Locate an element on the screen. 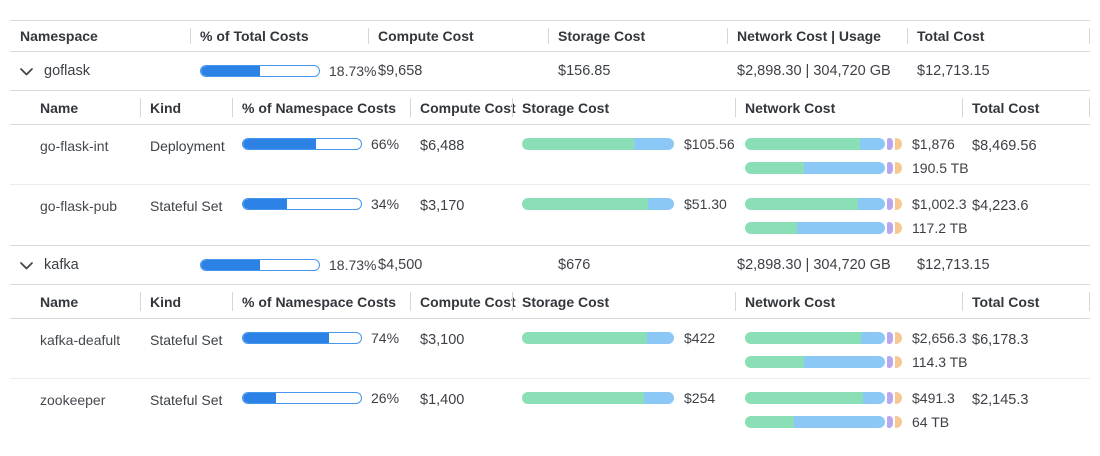 The width and height of the screenshot is (1100, 456). workload-kind: Deployment is located at coordinates (187, 146).